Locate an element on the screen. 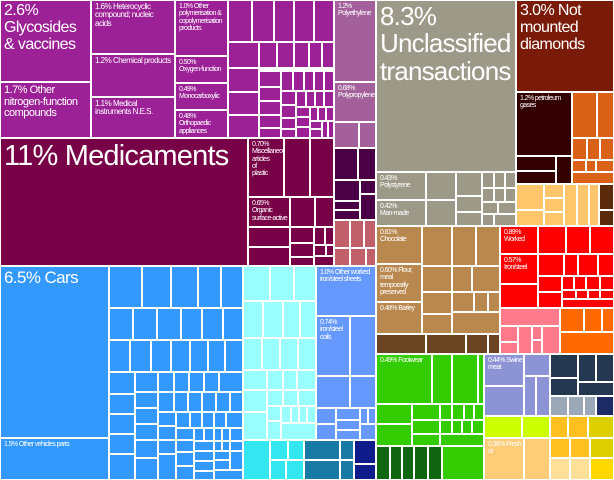 This screenshot has height=480, width=614. cell-ironcoils: 0.74% iron/steel coils is located at coordinates (333, 346).